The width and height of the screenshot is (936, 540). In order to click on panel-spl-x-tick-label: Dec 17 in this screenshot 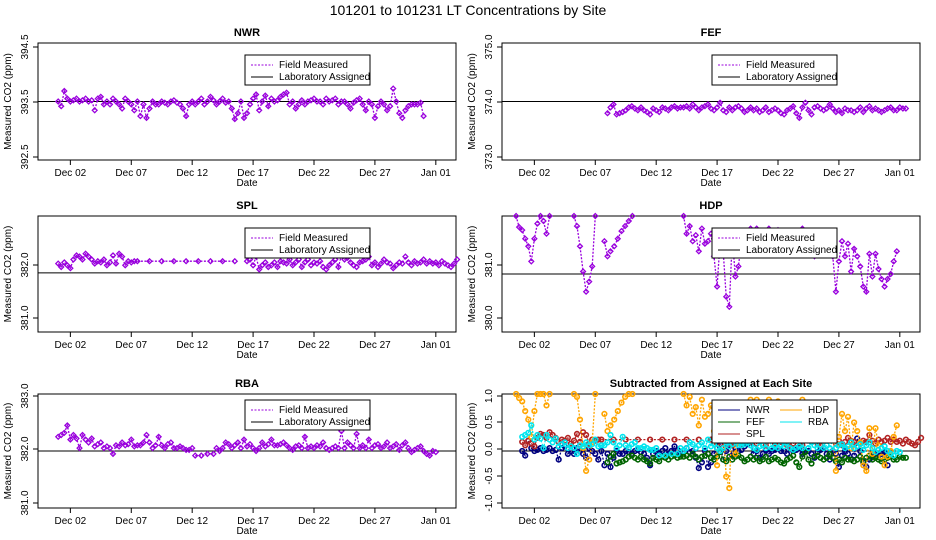, I will do `click(253, 345)`.